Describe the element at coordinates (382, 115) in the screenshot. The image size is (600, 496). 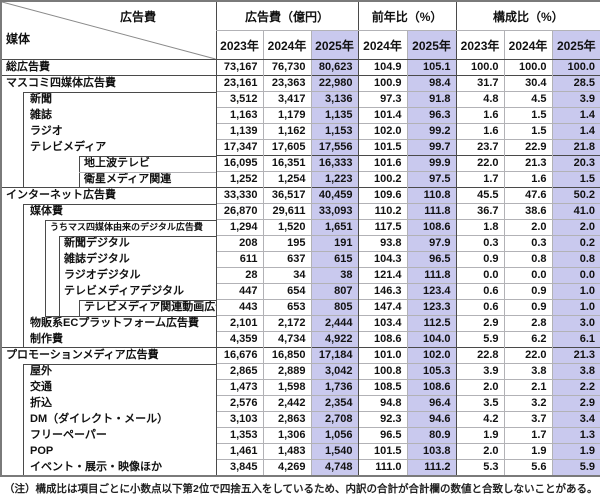
I see `cell-value: 101.4` at that location.